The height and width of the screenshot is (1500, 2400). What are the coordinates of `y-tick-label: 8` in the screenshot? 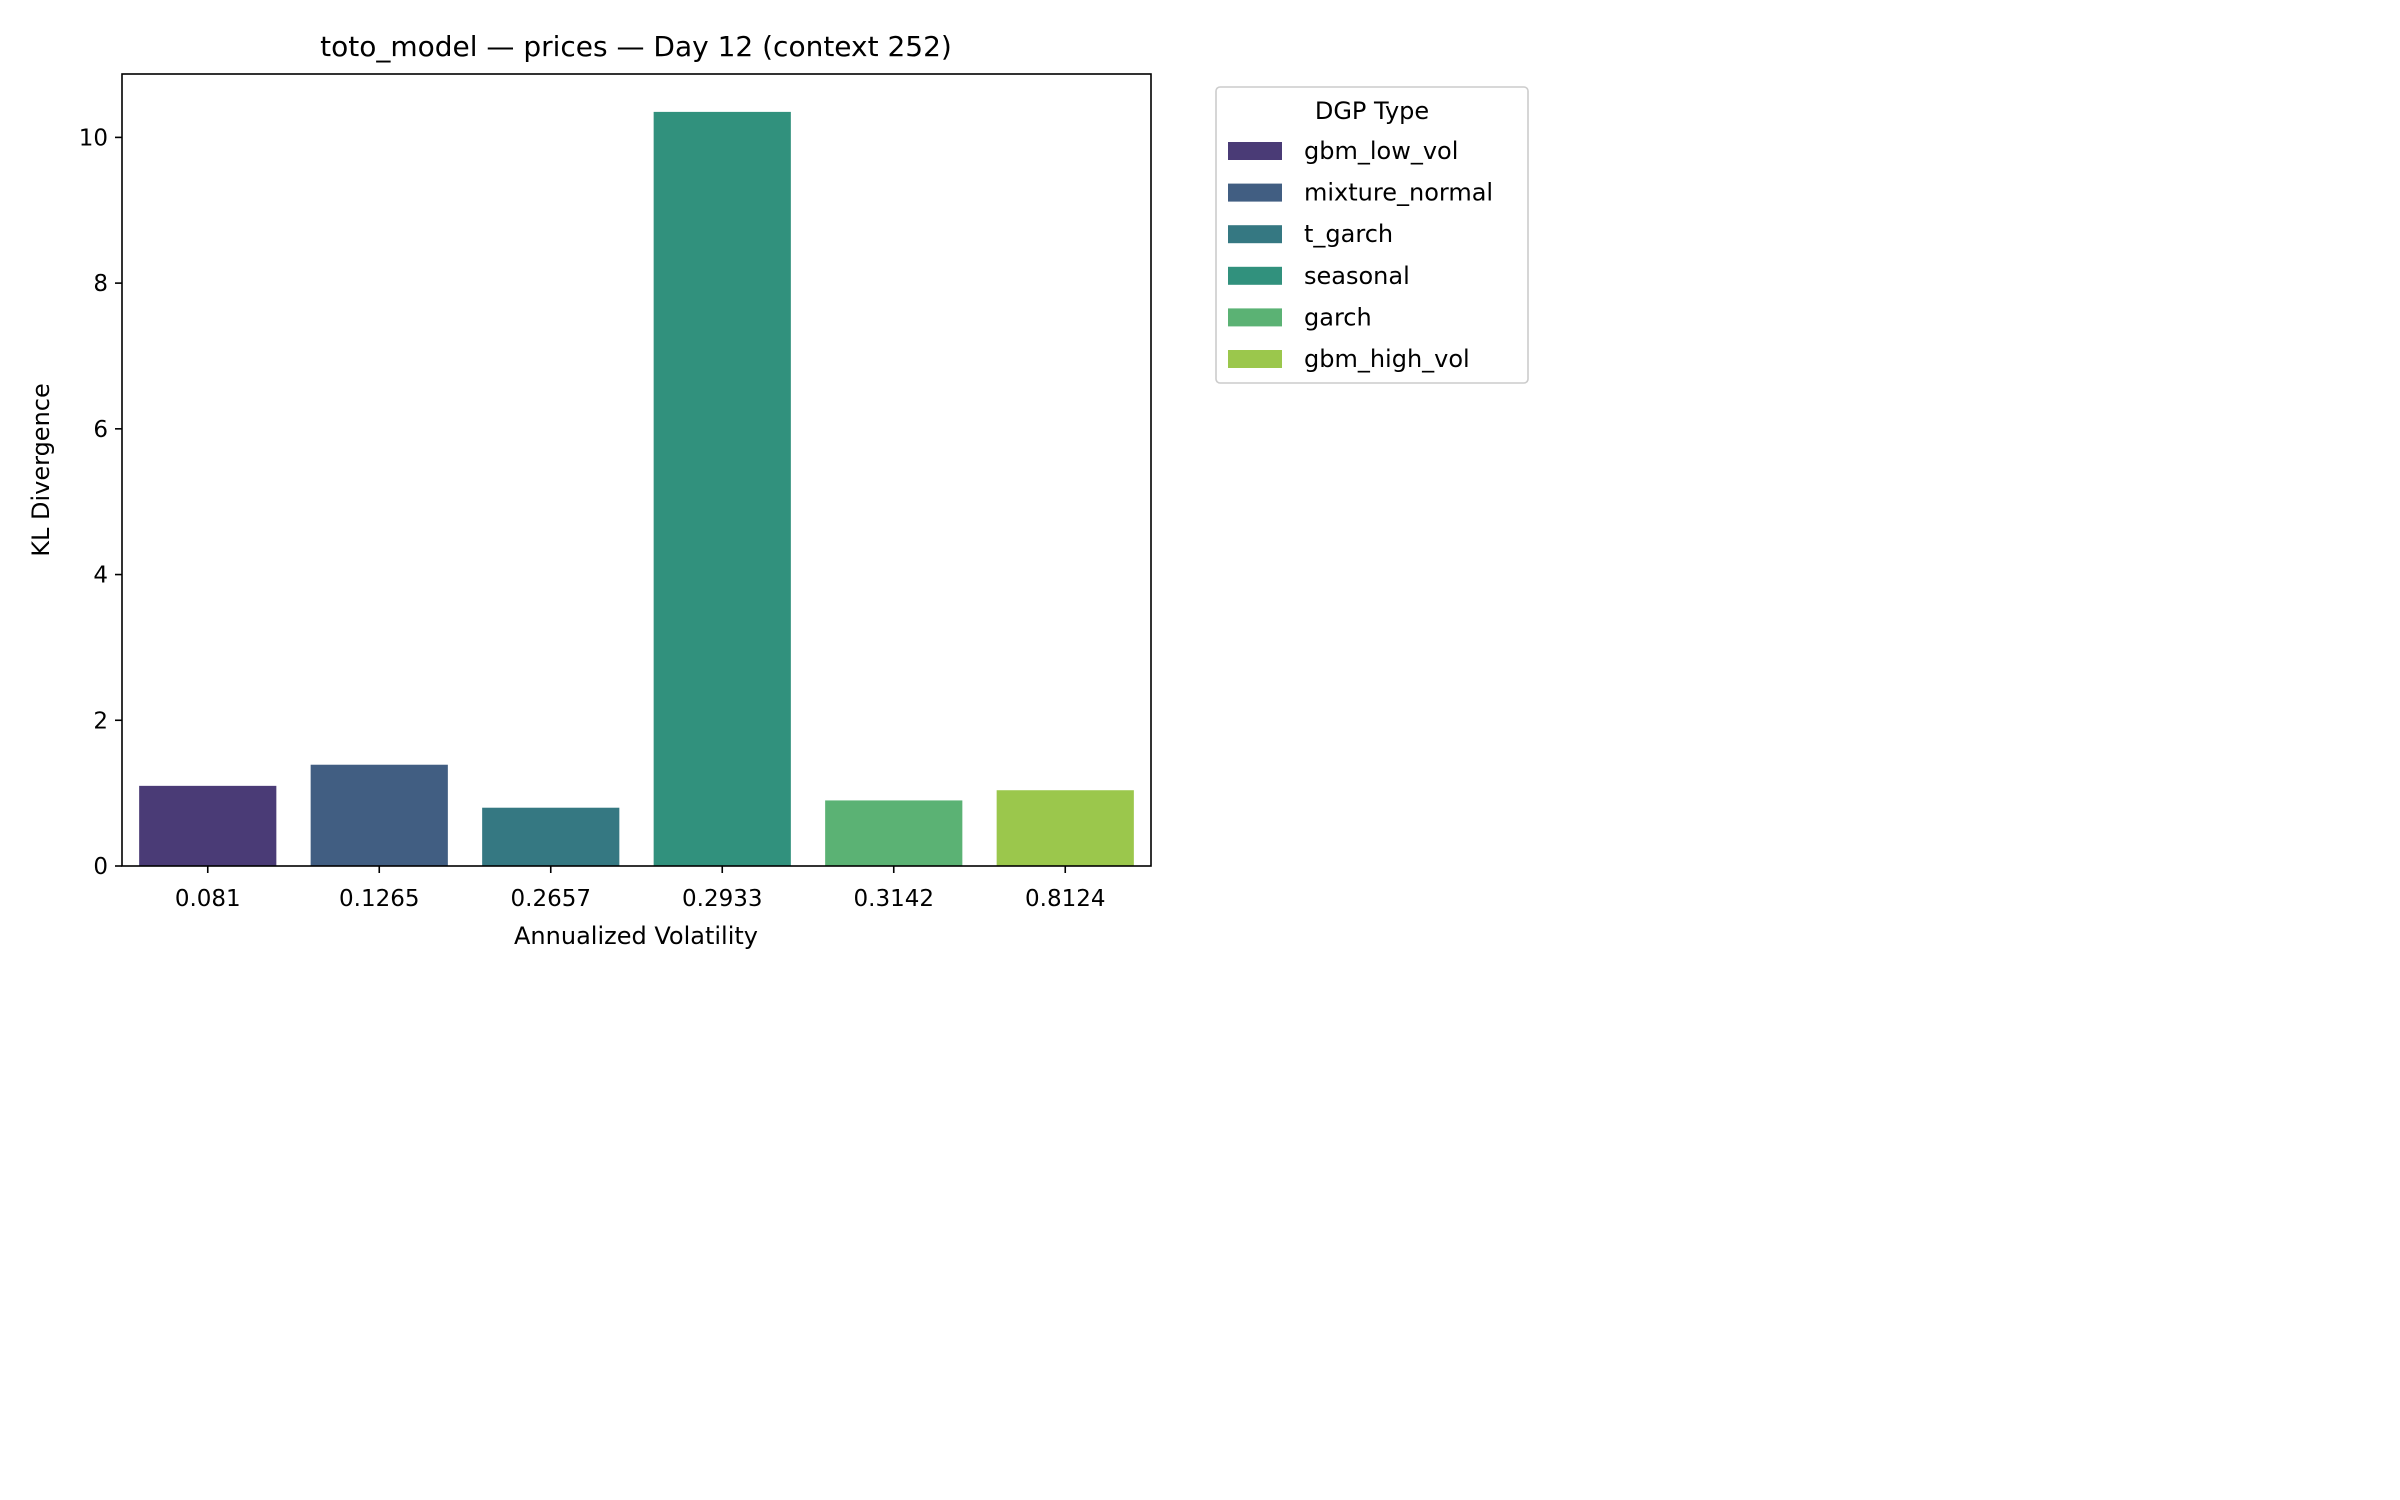 It's located at (100, 284).